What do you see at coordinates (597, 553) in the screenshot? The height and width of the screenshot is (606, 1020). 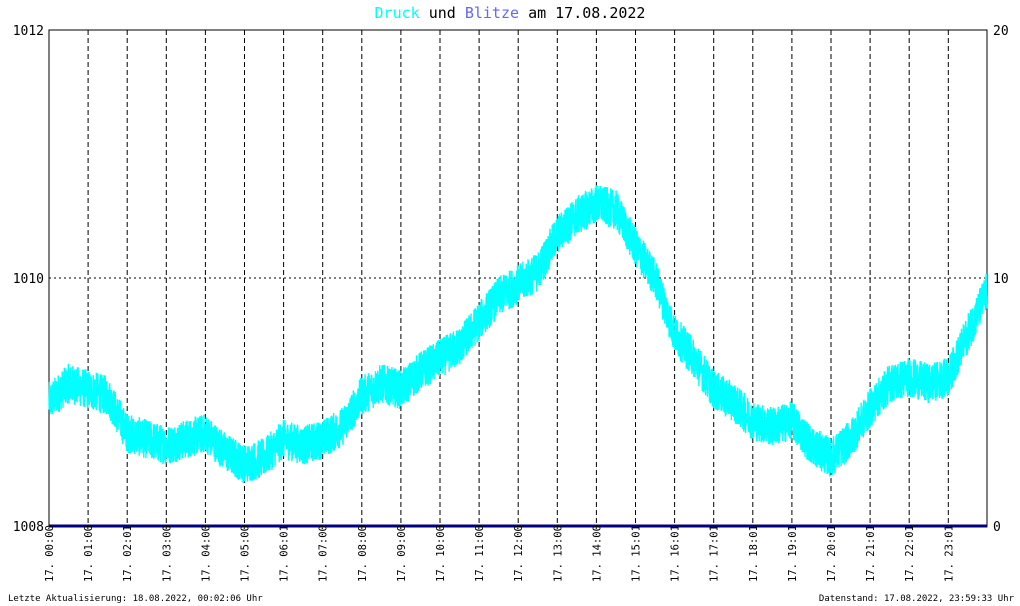 I see `x-tick-label: 17. 14:00` at bounding box center [597, 553].